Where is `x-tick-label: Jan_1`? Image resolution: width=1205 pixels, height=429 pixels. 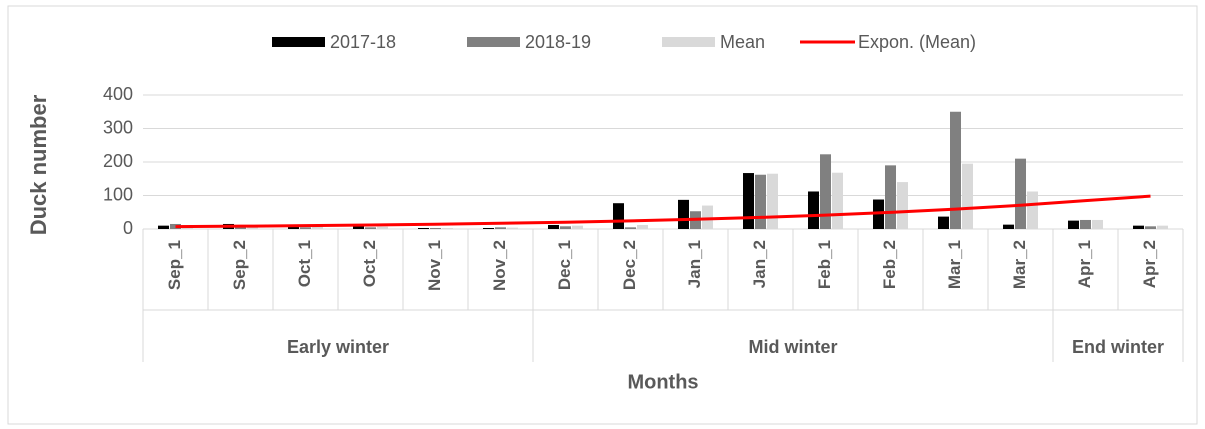
x-tick-label: Jan_1 is located at coordinates (694, 264).